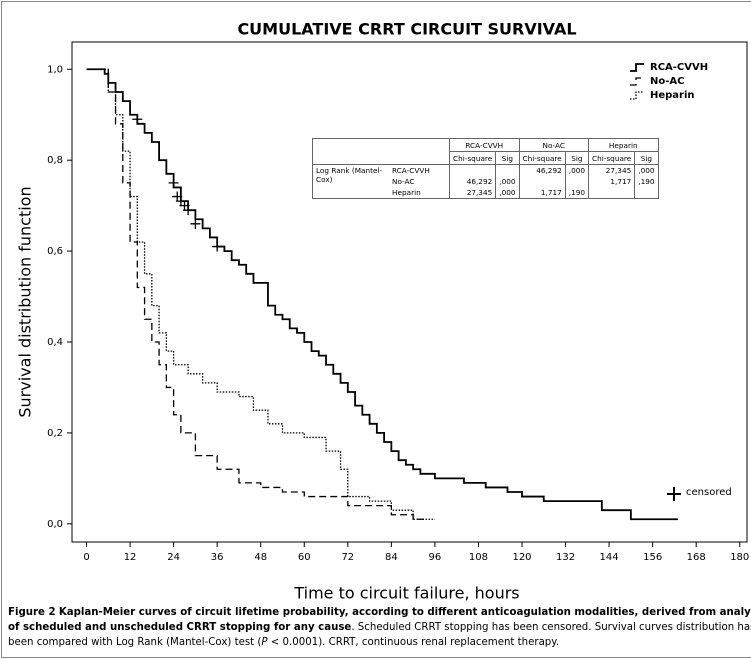 This screenshot has height=659, width=751. What do you see at coordinates (25, 301) in the screenshot?
I see `y-axis-label: Survival distribution function` at bounding box center [25, 301].